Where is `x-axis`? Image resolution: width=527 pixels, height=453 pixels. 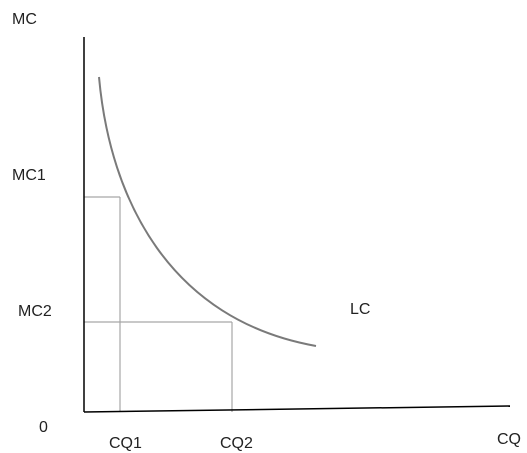 x-axis is located at coordinates (297, 409).